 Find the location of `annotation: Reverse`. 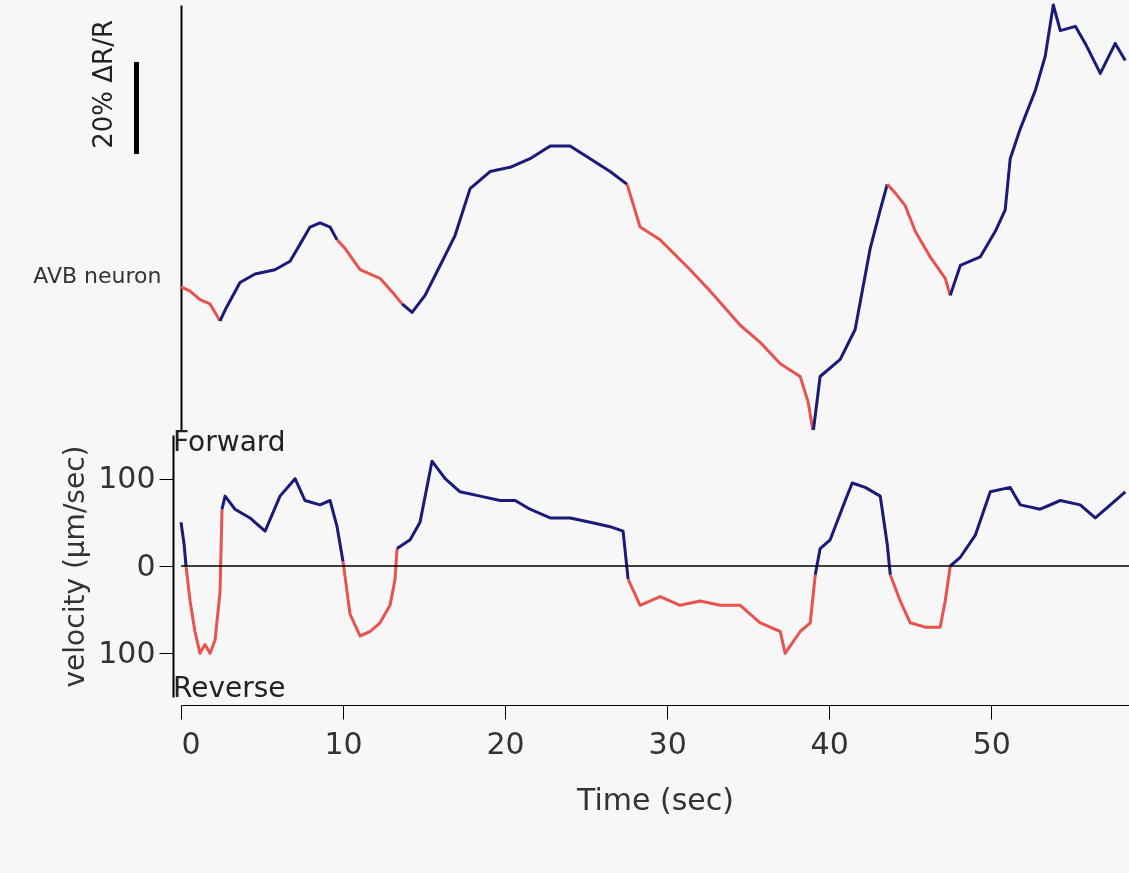

annotation: Reverse is located at coordinates (229, 687).